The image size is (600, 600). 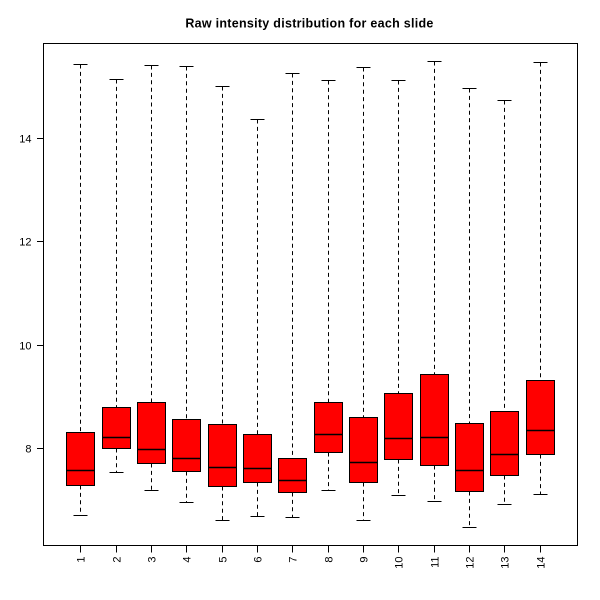 What do you see at coordinates (153, 560) in the screenshot?
I see `svg-text: 3` at bounding box center [153, 560].